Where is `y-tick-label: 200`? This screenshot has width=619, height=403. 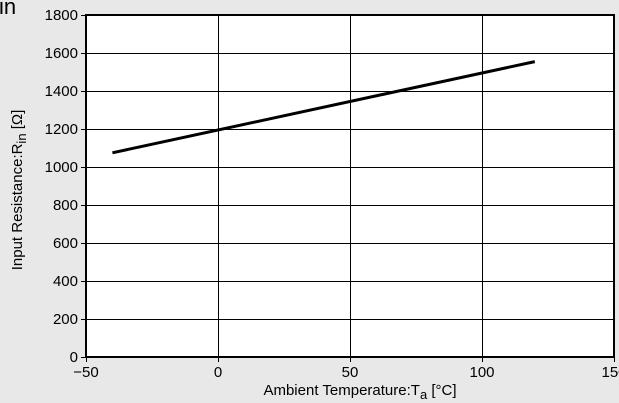 y-tick-label: 200 is located at coordinates (65, 319).